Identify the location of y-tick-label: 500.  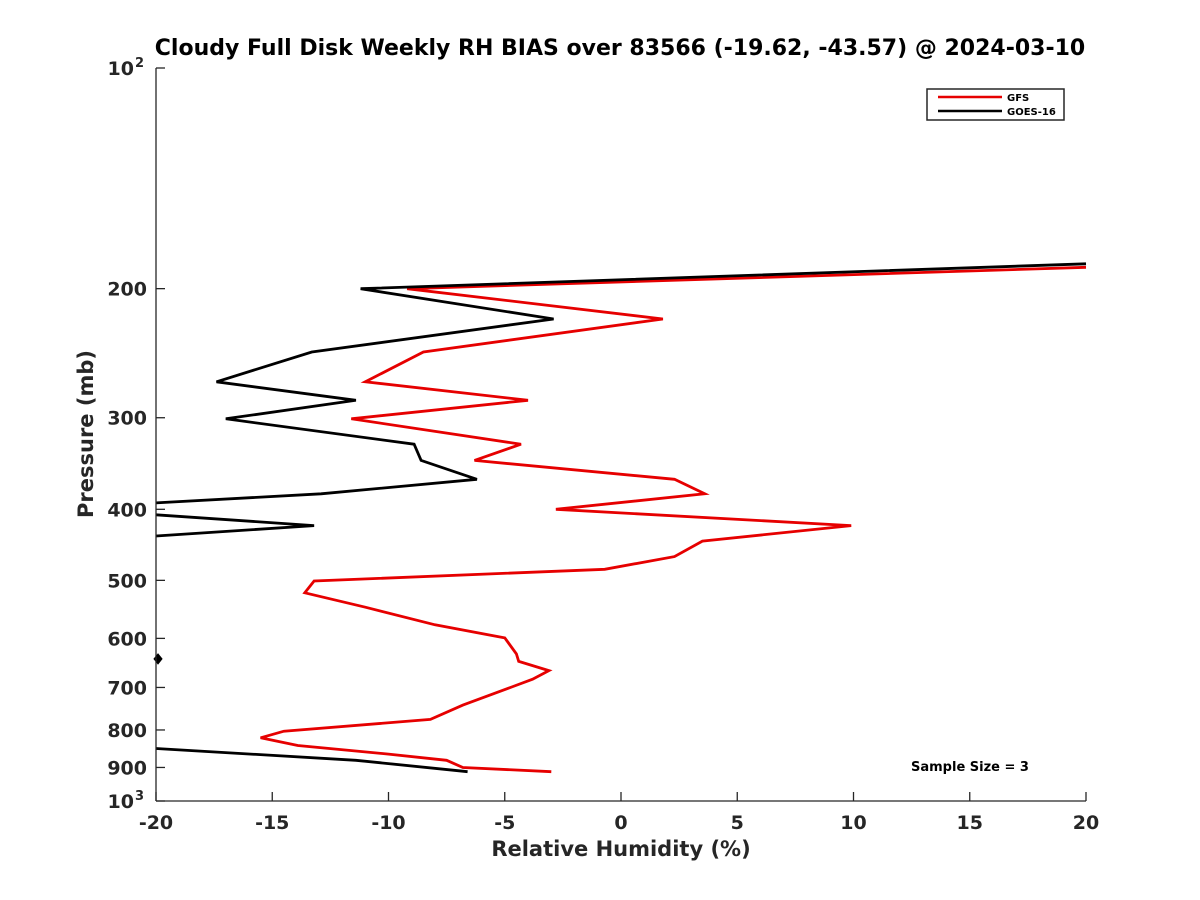
(127, 581).